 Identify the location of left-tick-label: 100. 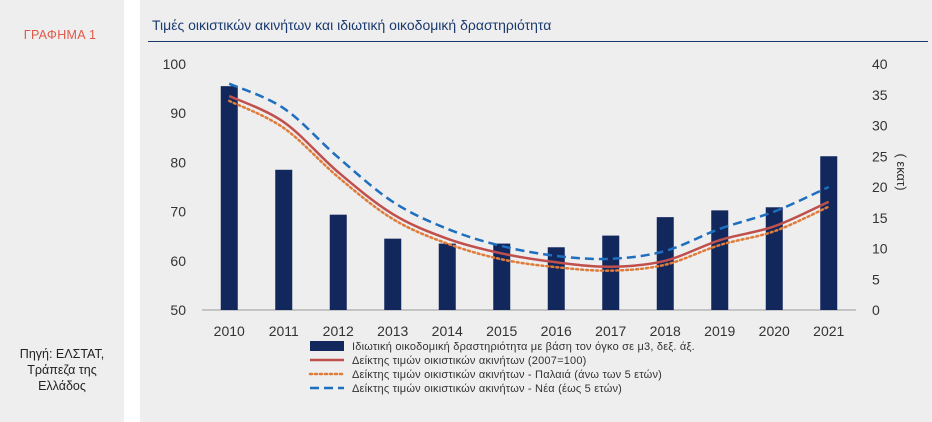
(175, 64).